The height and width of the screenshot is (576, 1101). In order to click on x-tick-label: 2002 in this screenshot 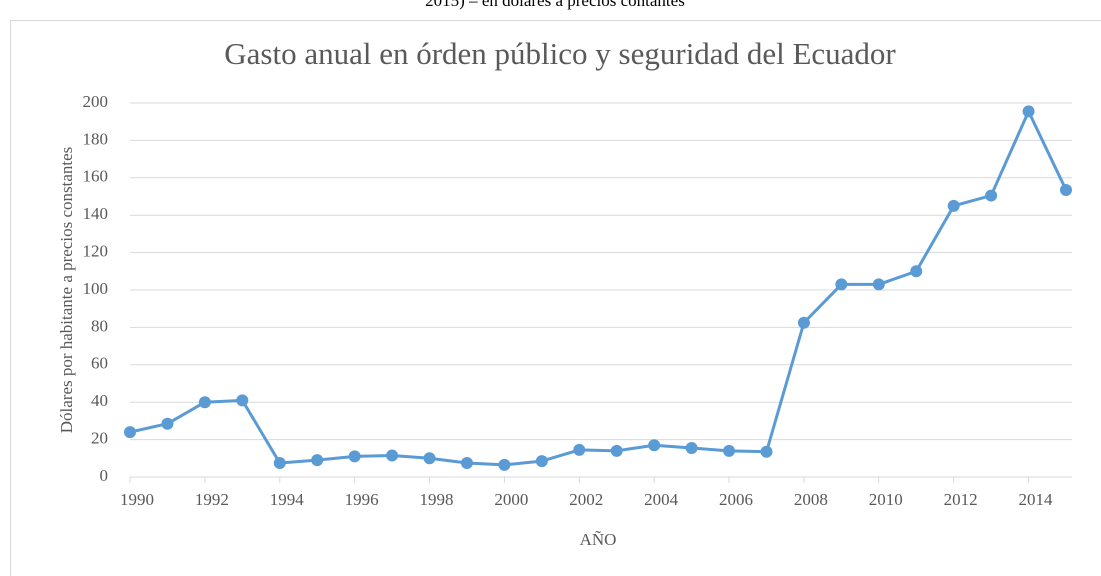, I will do `click(586, 499)`.